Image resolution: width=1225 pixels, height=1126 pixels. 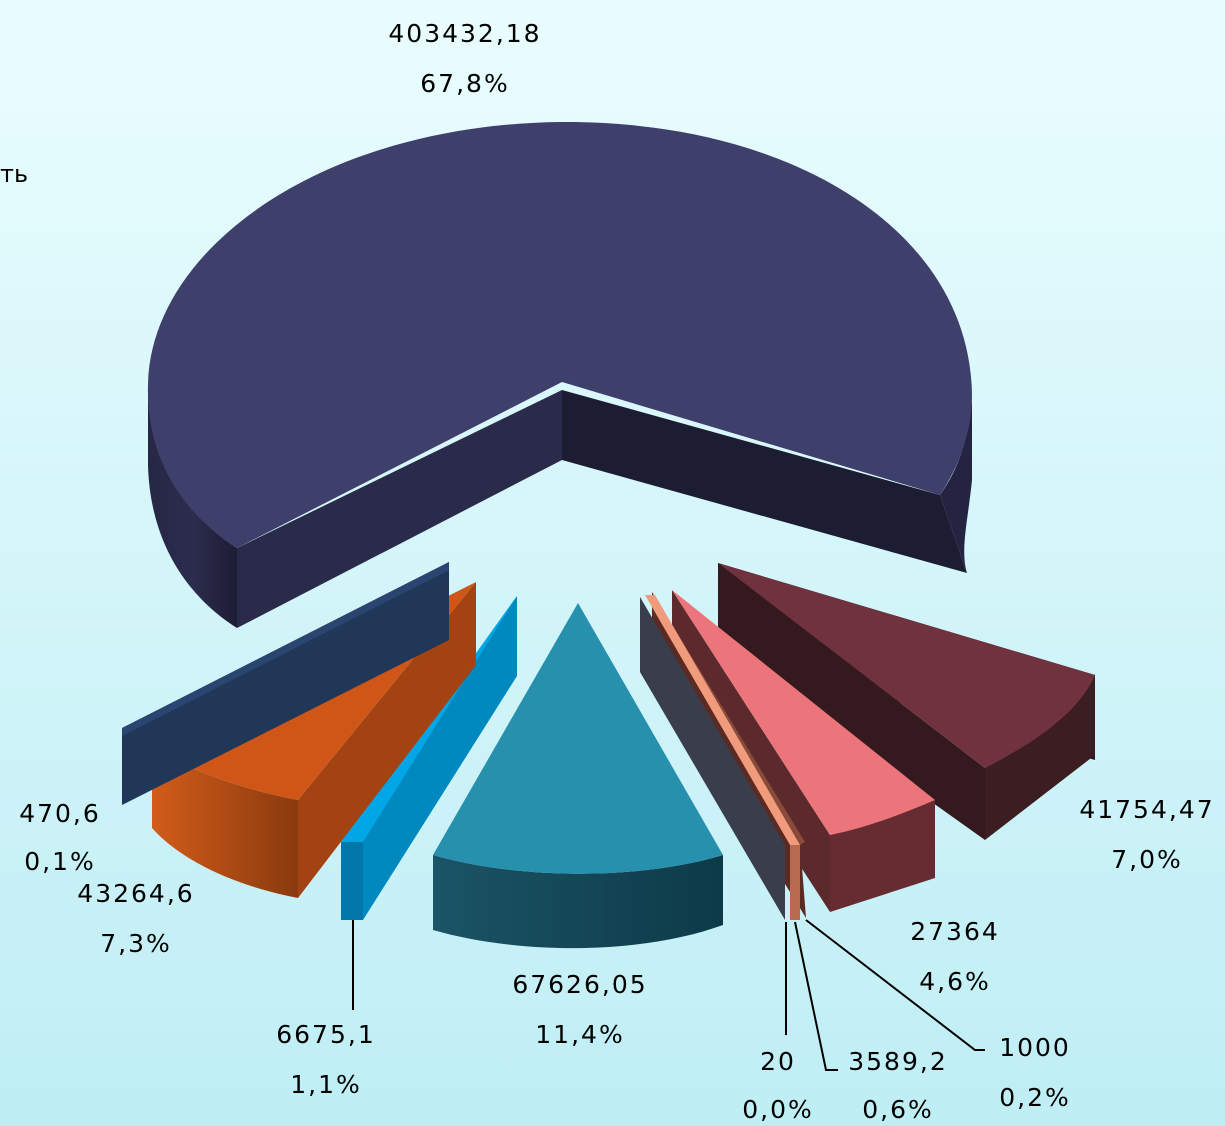 What do you see at coordinates (60, 861) in the screenshot?
I see `label-percent-470: 0,1%` at bounding box center [60, 861].